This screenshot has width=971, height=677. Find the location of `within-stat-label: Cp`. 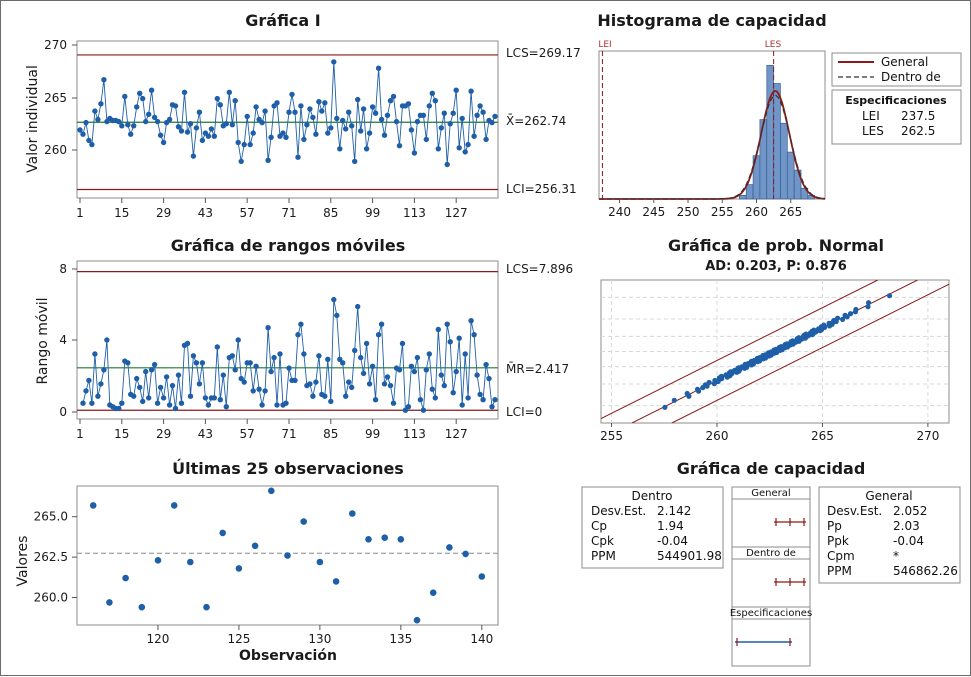

within-stat-label: Cp is located at coordinates (599, 526).